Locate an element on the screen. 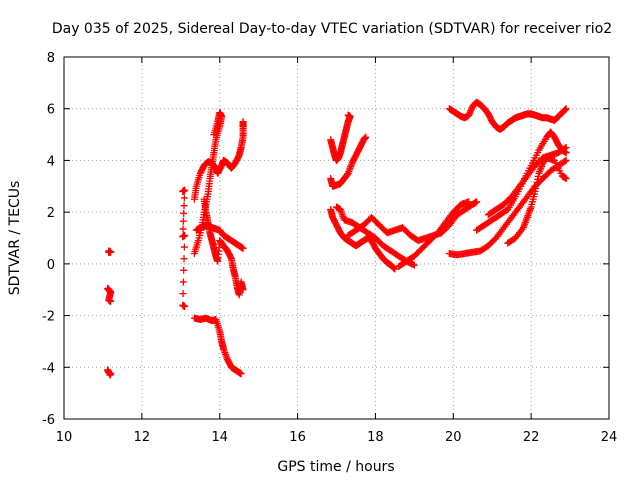 This screenshot has width=640, height=480. series-pass-17h-c is located at coordinates (363, 239).